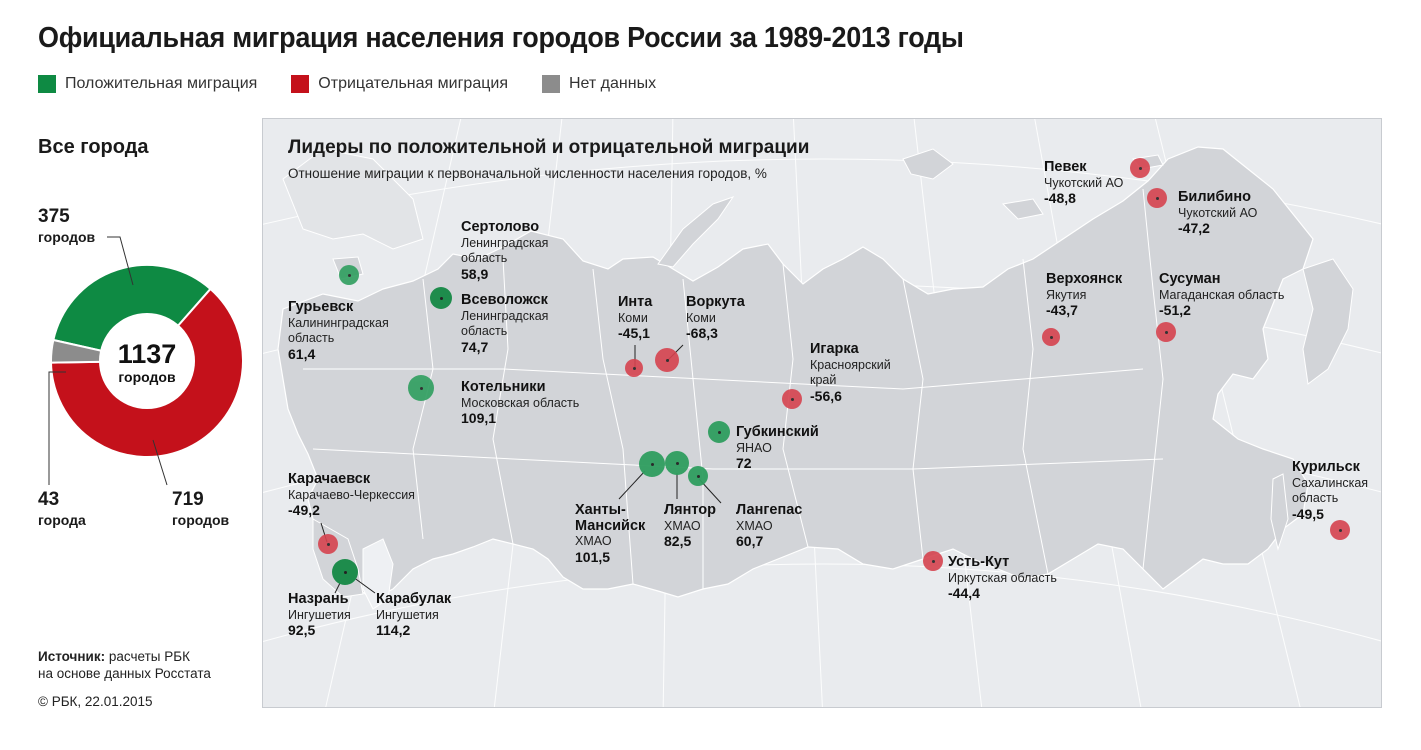 This screenshot has height=750, width=1421. I want to click on city-value: -49,2, so click(304, 510).